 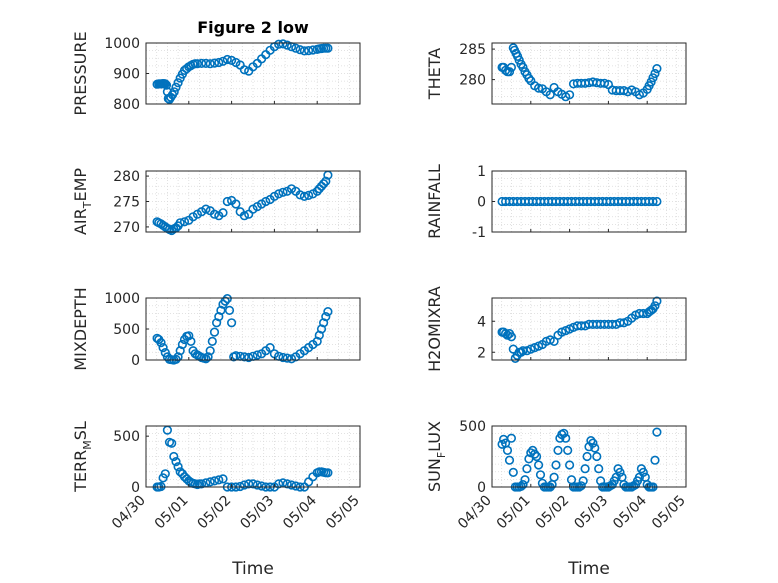 I want to click on y-tick-label: 0, so click(x=135, y=488).